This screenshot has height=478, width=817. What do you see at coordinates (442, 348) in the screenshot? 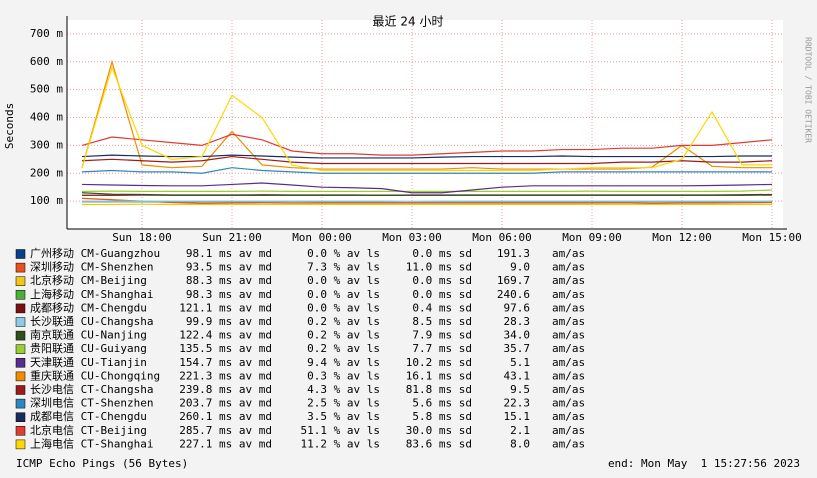
I see `legend-sd: 7.7 ms sd` at bounding box center [442, 348].